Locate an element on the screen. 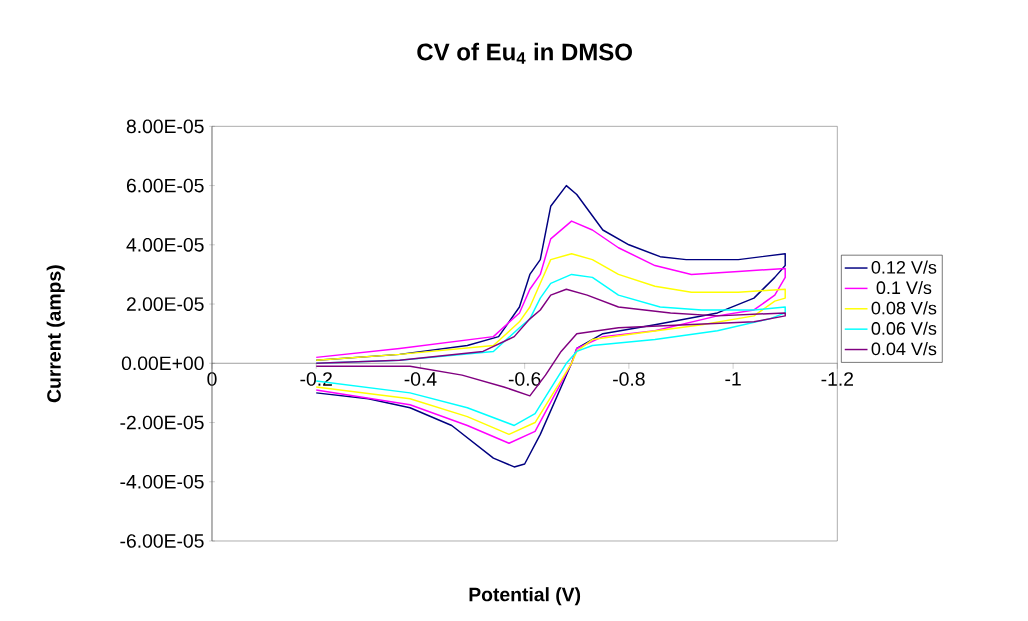 The image size is (1028, 621). legend-label: 0.04 V/s is located at coordinates (904, 349).